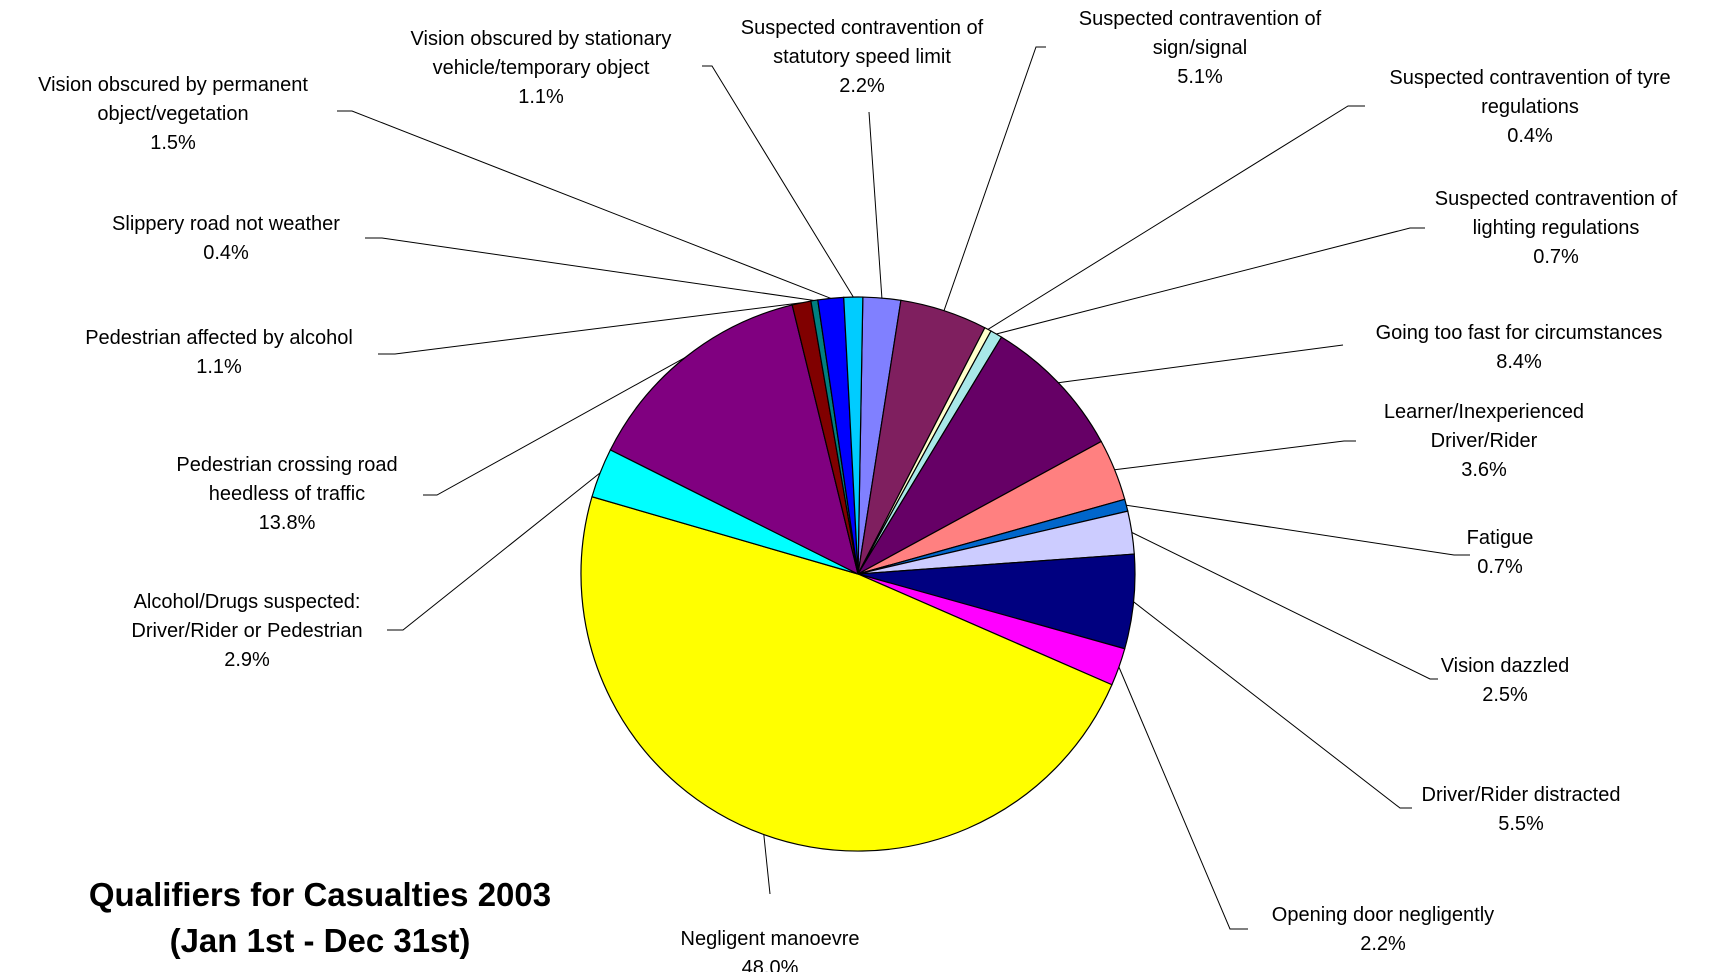 Image resolution: width=1713 pixels, height=972 pixels. I want to click on leader-line-opening-door-negligently, so click(1183, 798).